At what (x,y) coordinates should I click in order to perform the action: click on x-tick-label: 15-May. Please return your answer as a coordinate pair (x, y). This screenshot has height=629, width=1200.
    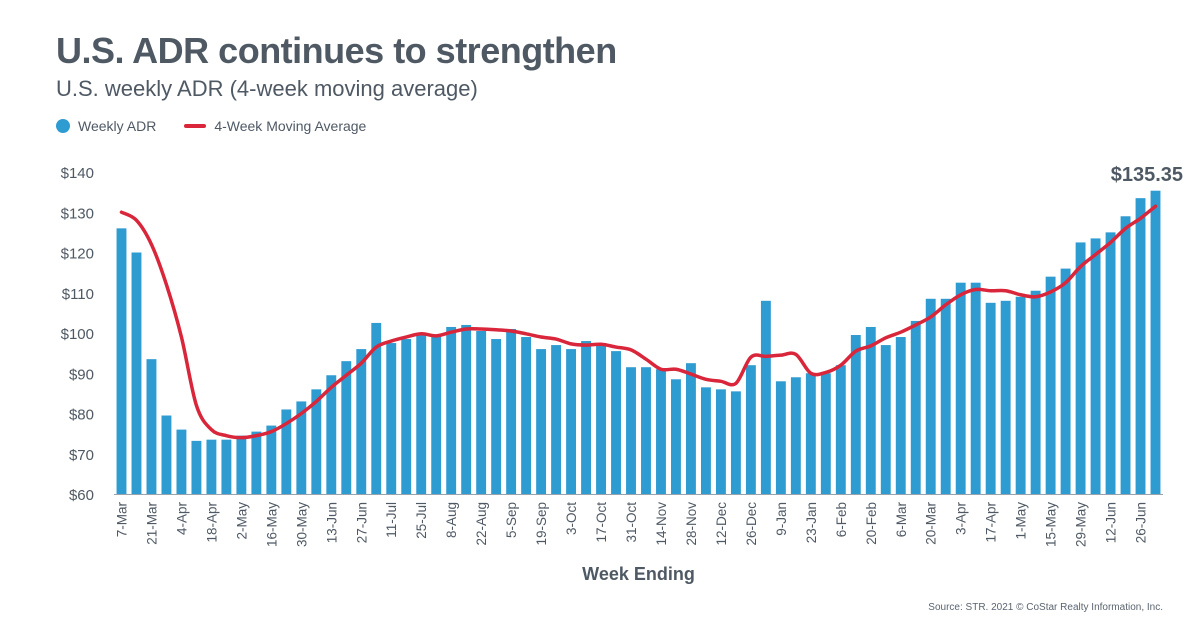
    Looking at the image, I should click on (1051, 524).